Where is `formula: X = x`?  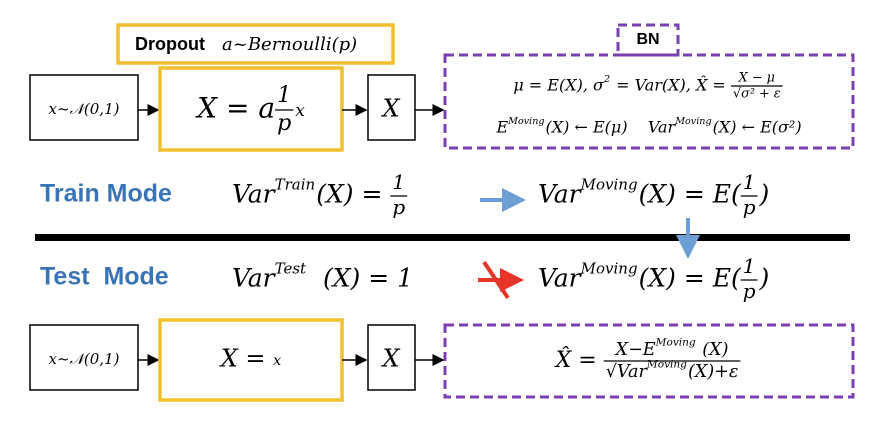 formula: X = x is located at coordinates (250, 359).